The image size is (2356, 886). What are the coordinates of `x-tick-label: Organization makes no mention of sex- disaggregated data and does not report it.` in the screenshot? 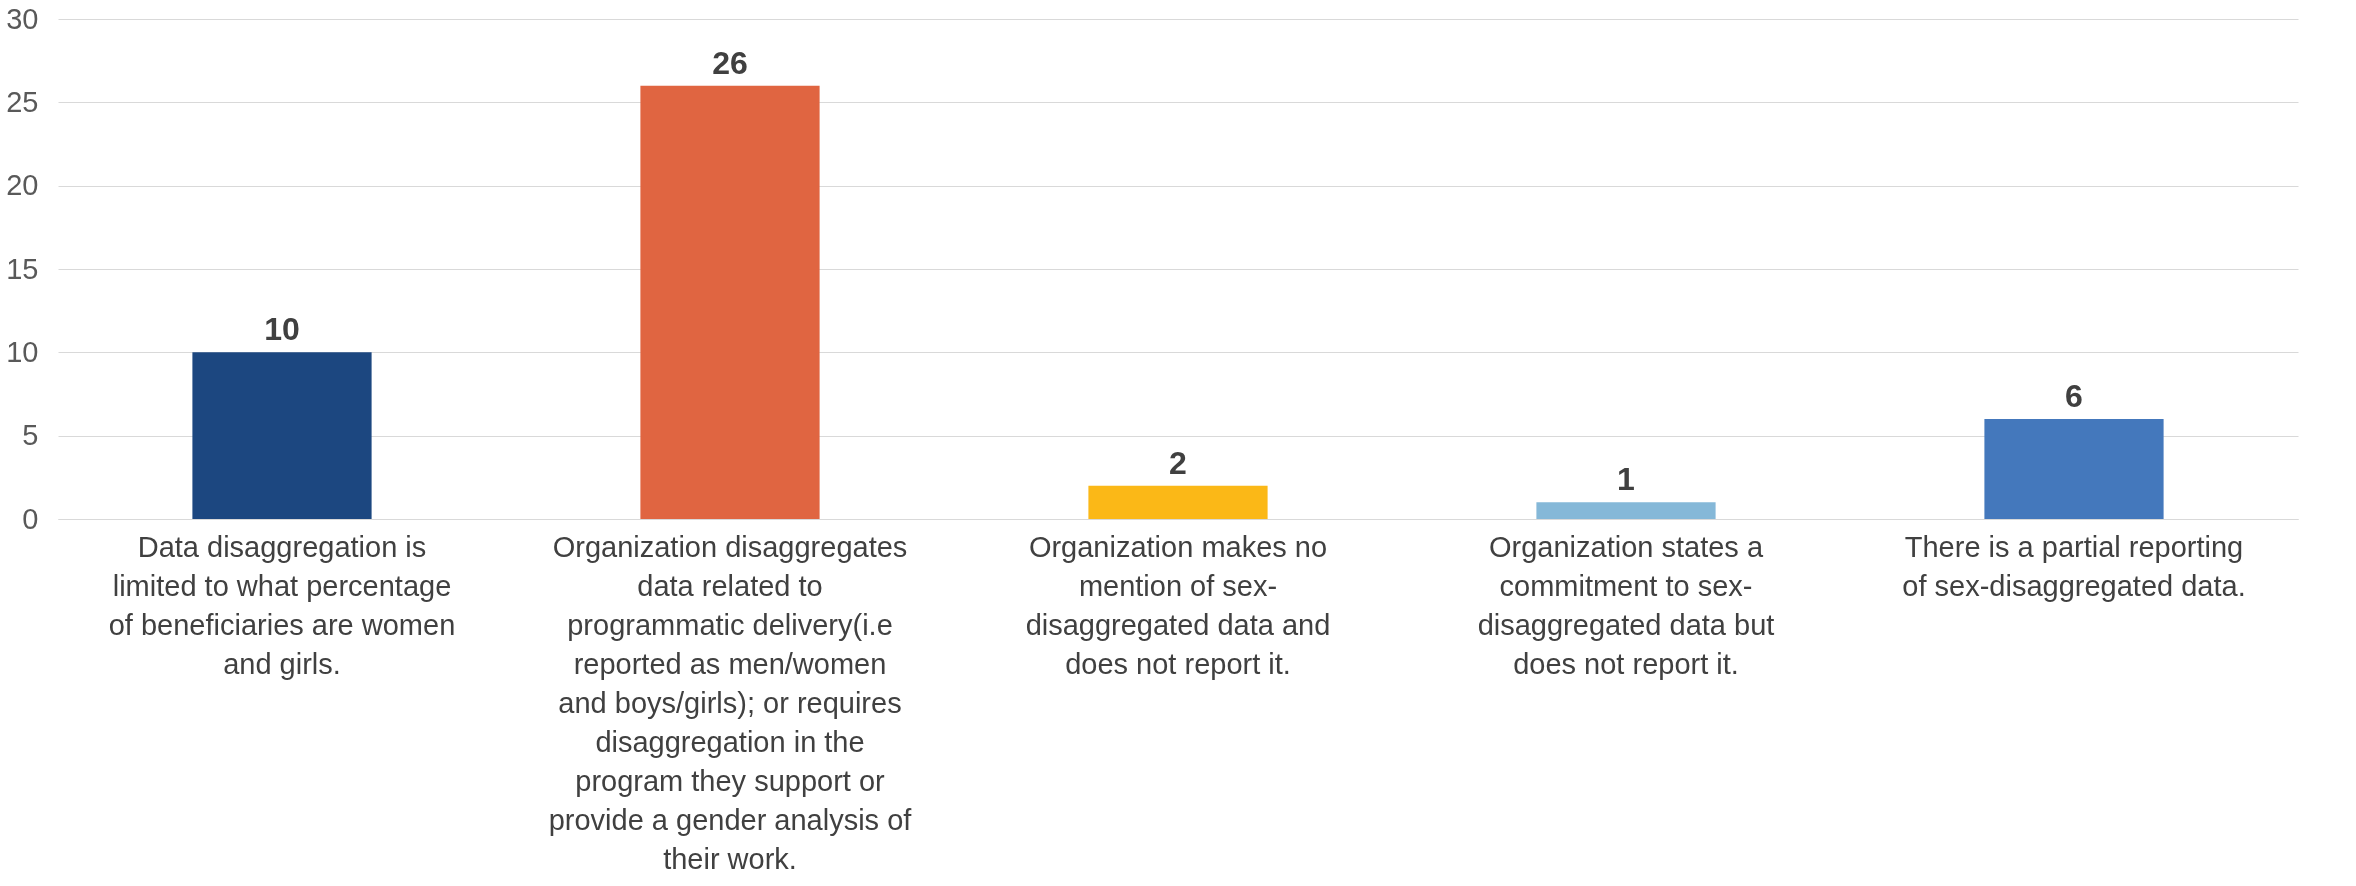 It's located at (1178, 605).